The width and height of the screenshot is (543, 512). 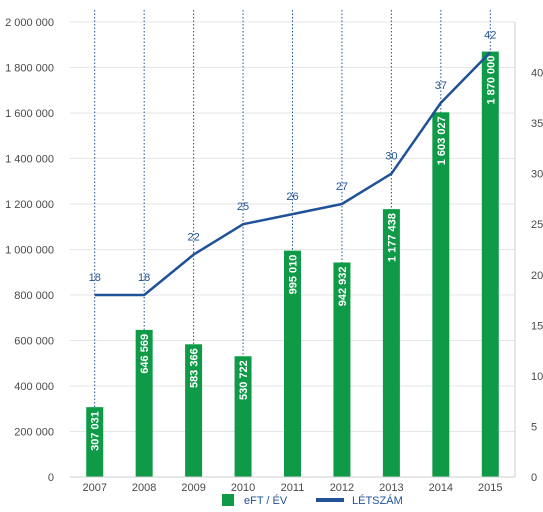 What do you see at coordinates (34, 296) in the screenshot?
I see `left-axis-tick-label: 800 000` at bounding box center [34, 296].